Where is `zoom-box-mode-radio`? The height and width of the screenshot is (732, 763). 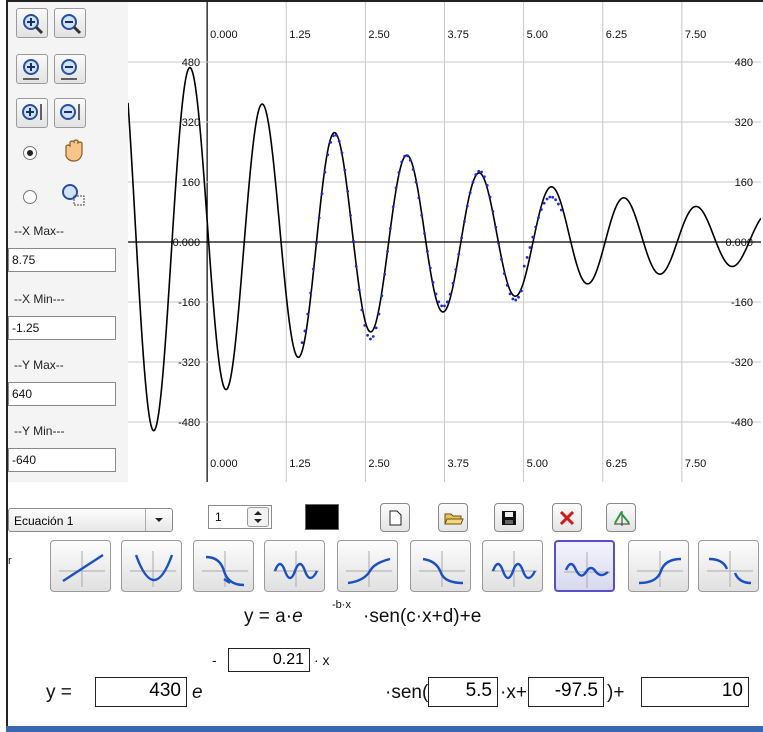
zoom-box-mode-radio is located at coordinates (30, 197).